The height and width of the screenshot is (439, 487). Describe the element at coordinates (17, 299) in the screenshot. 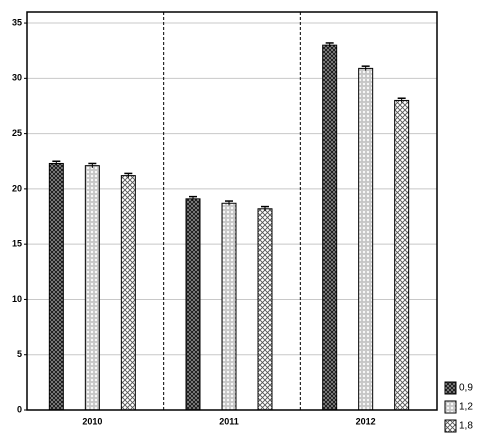

I see `y-tick-label: 10` at that location.